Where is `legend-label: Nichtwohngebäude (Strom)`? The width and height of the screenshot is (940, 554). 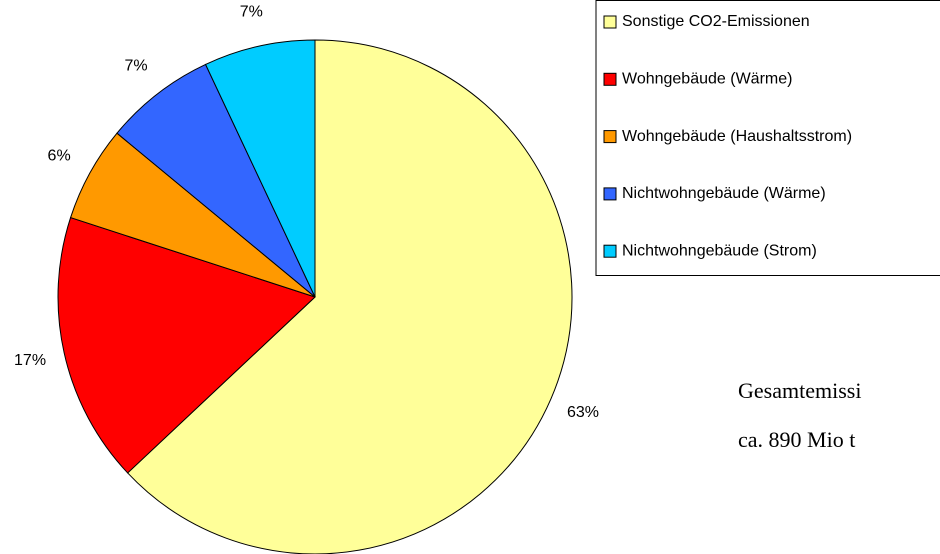 legend-label: Nichtwohngebäude (Strom) is located at coordinates (719, 250).